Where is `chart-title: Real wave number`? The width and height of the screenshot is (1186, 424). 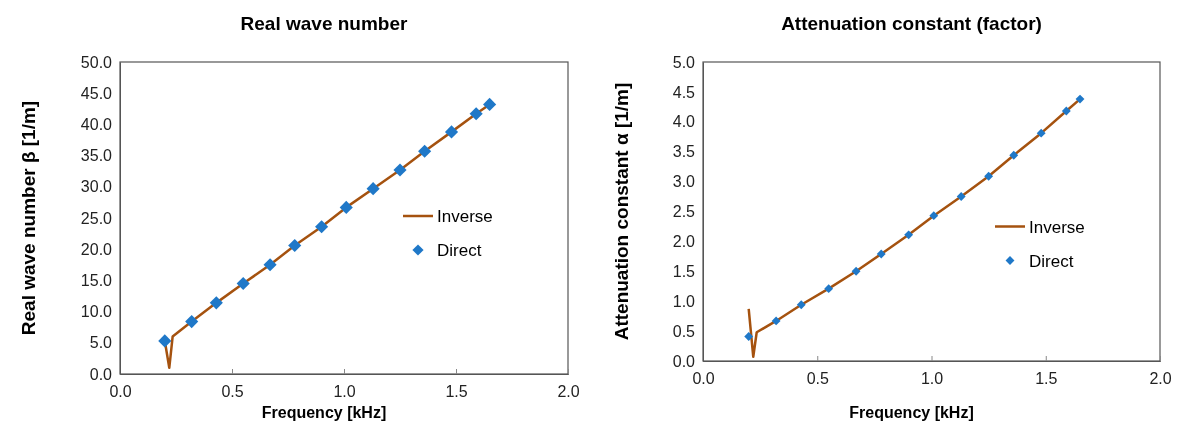 chart-title: Real wave number is located at coordinates (324, 23).